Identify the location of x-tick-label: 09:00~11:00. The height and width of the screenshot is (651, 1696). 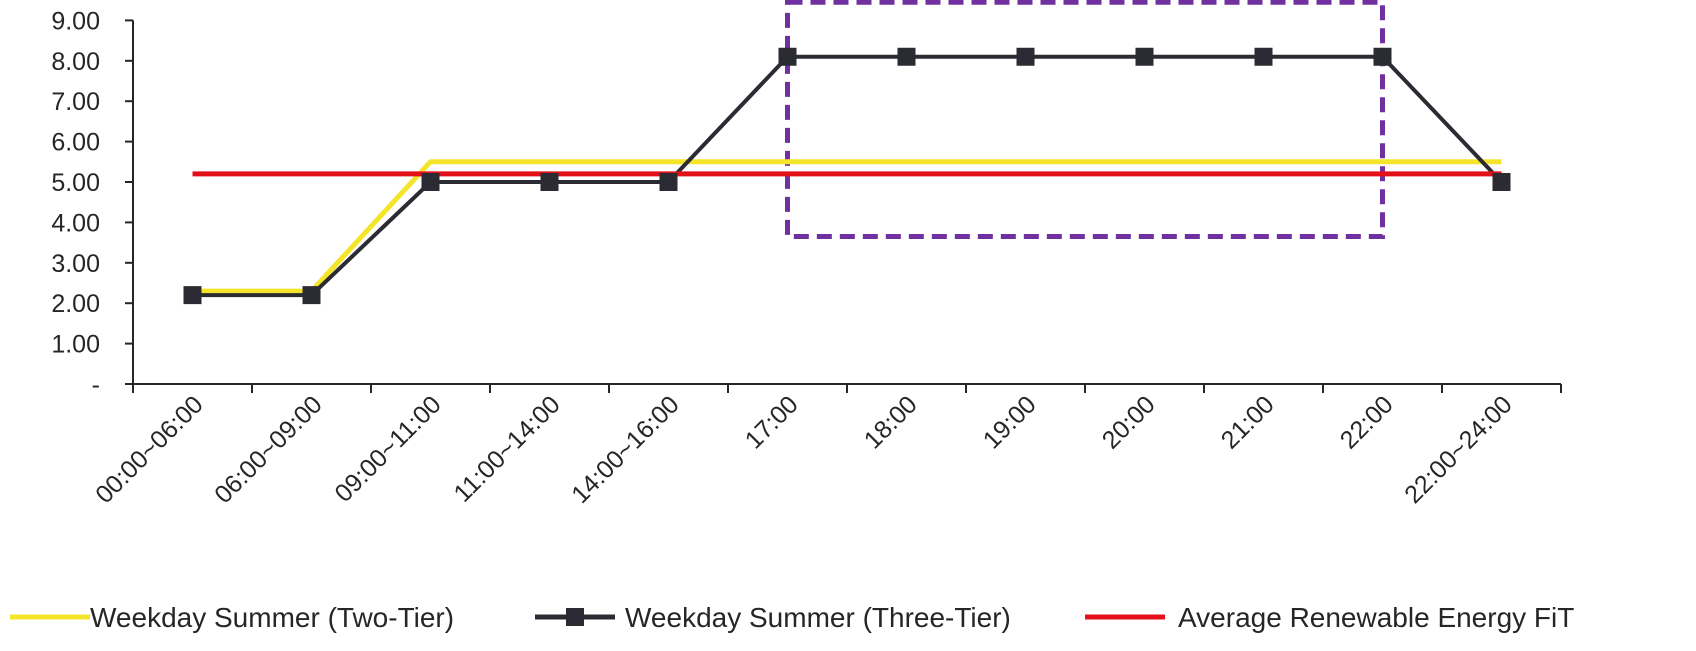
(387, 448).